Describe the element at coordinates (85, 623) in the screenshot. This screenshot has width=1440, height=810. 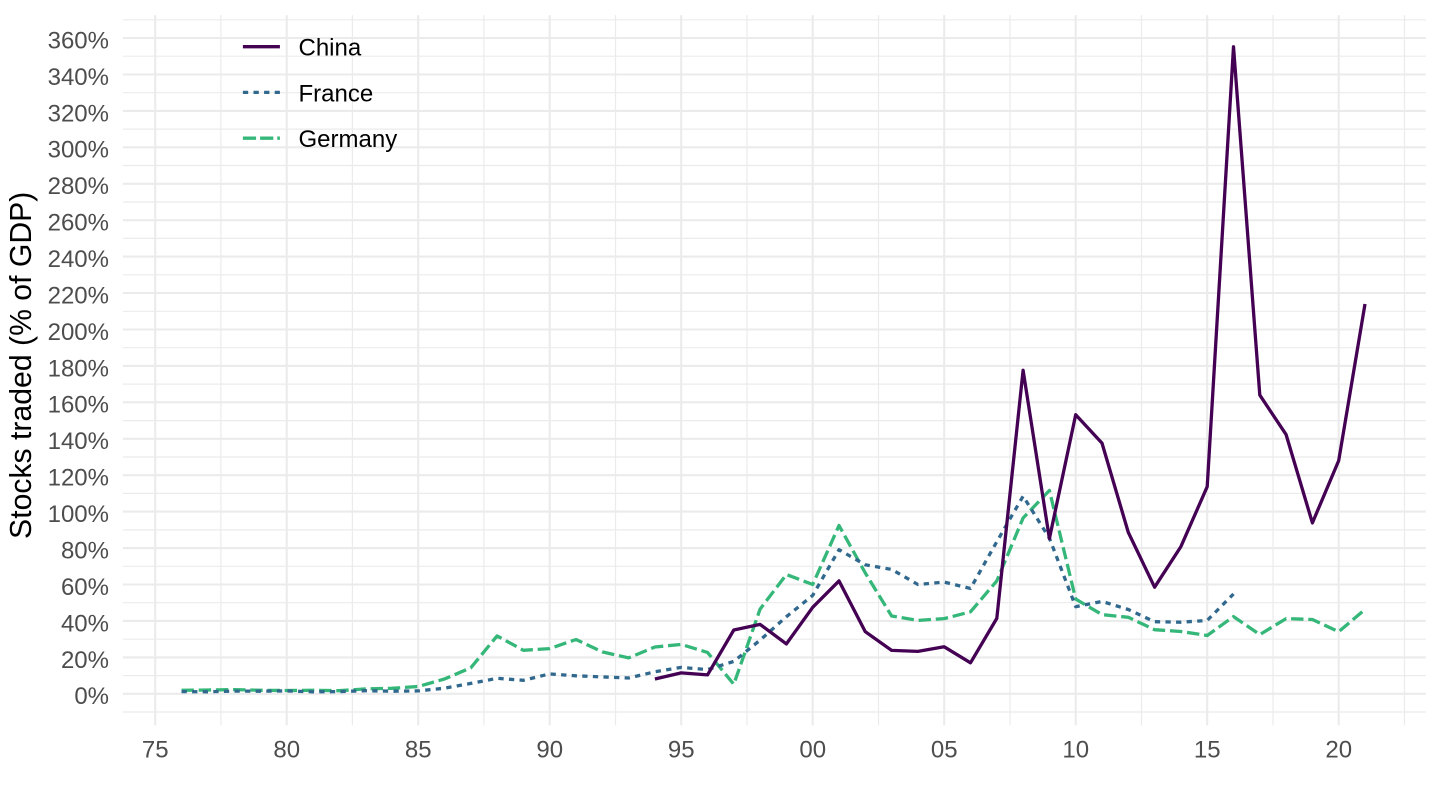
I see `svg-text: 40%` at that location.